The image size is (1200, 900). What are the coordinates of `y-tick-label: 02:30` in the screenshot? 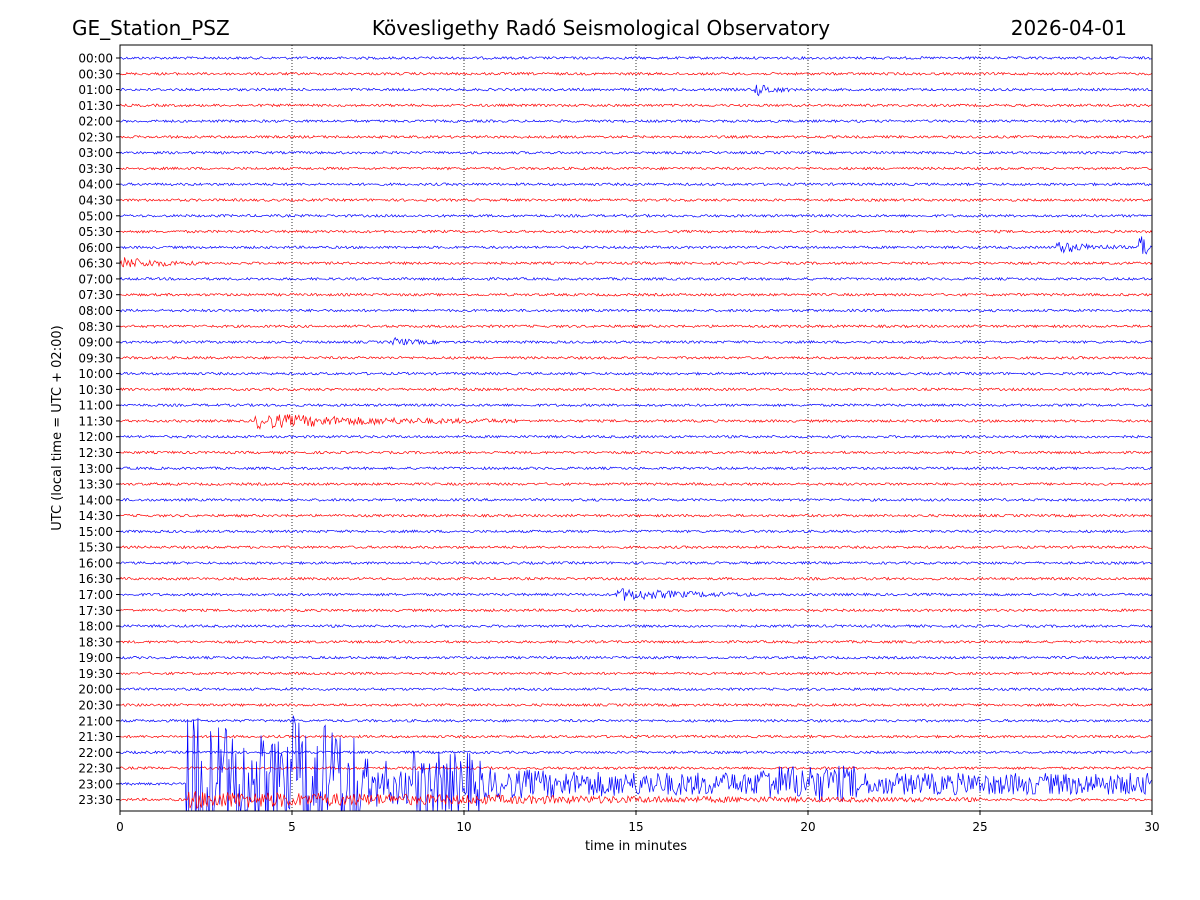 It's located at (95, 137).